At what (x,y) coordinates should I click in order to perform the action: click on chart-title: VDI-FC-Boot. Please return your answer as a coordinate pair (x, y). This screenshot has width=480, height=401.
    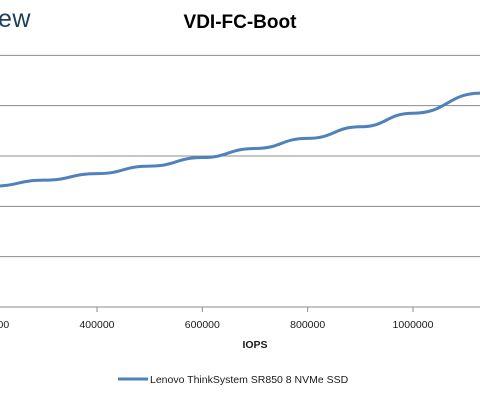
    Looking at the image, I should click on (240, 22).